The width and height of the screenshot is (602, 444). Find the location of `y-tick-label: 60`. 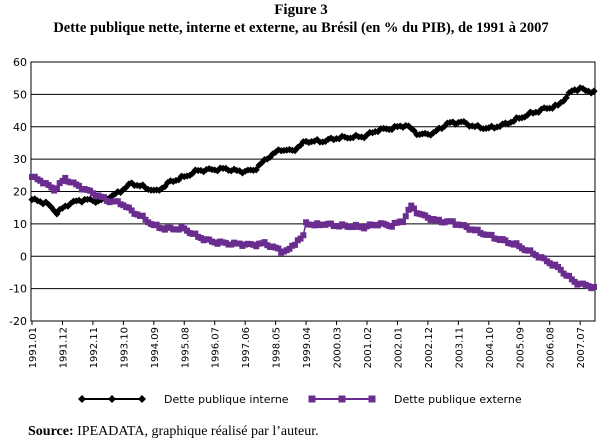

y-tick-label: 60 is located at coordinates (20, 62).